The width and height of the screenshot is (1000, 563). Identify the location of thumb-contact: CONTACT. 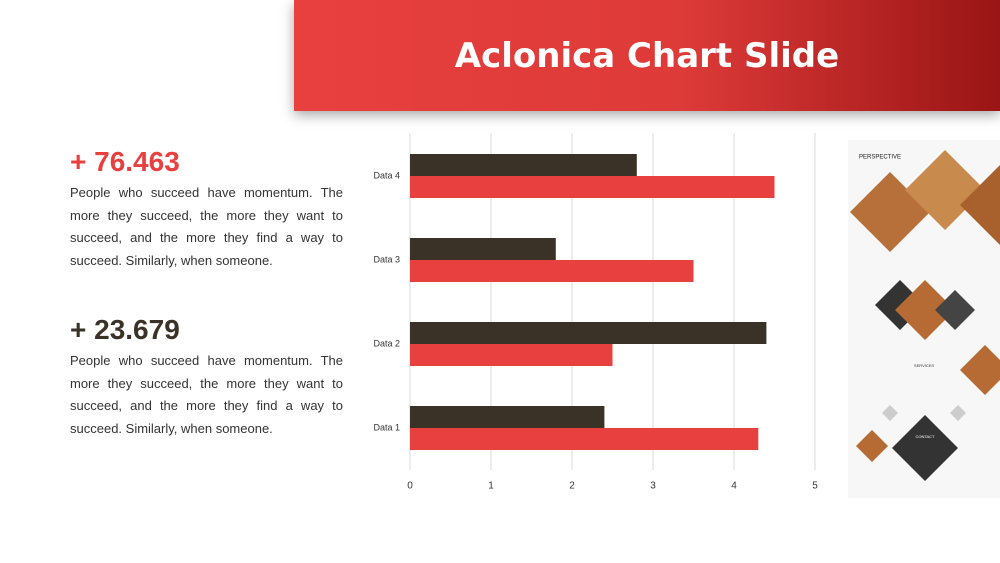
(925, 436).